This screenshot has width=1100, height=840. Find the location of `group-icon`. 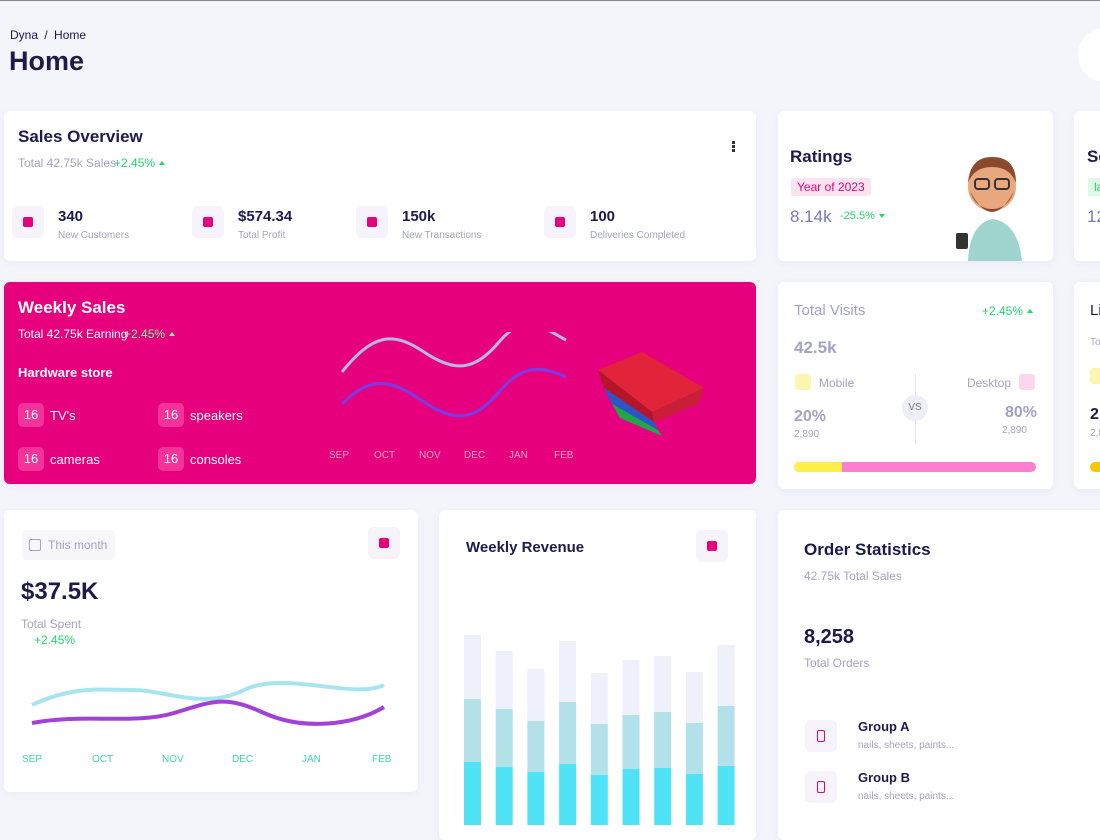

group-icon is located at coordinates (821, 787).